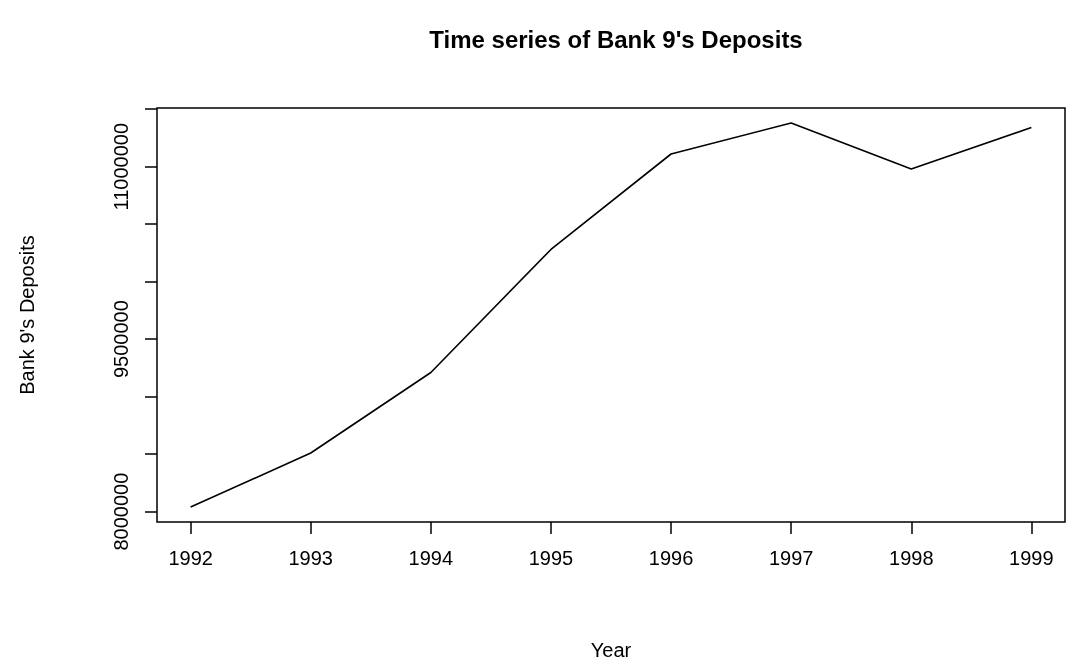 The height and width of the screenshot is (670, 1075). What do you see at coordinates (27, 315) in the screenshot?
I see `y-axis-title: Bank 9's Deposits` at bounding box center [27, 315].